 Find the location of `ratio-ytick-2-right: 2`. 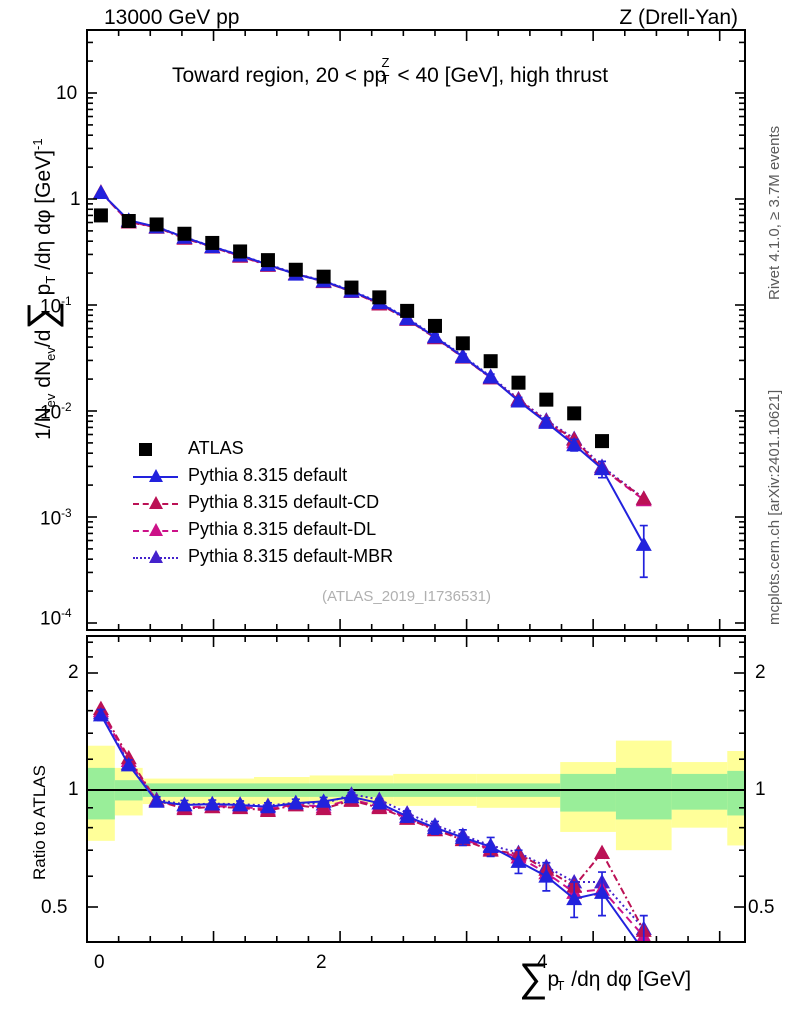

ratio-ytick-2-right: 2 is located at coordinates (760, 672).